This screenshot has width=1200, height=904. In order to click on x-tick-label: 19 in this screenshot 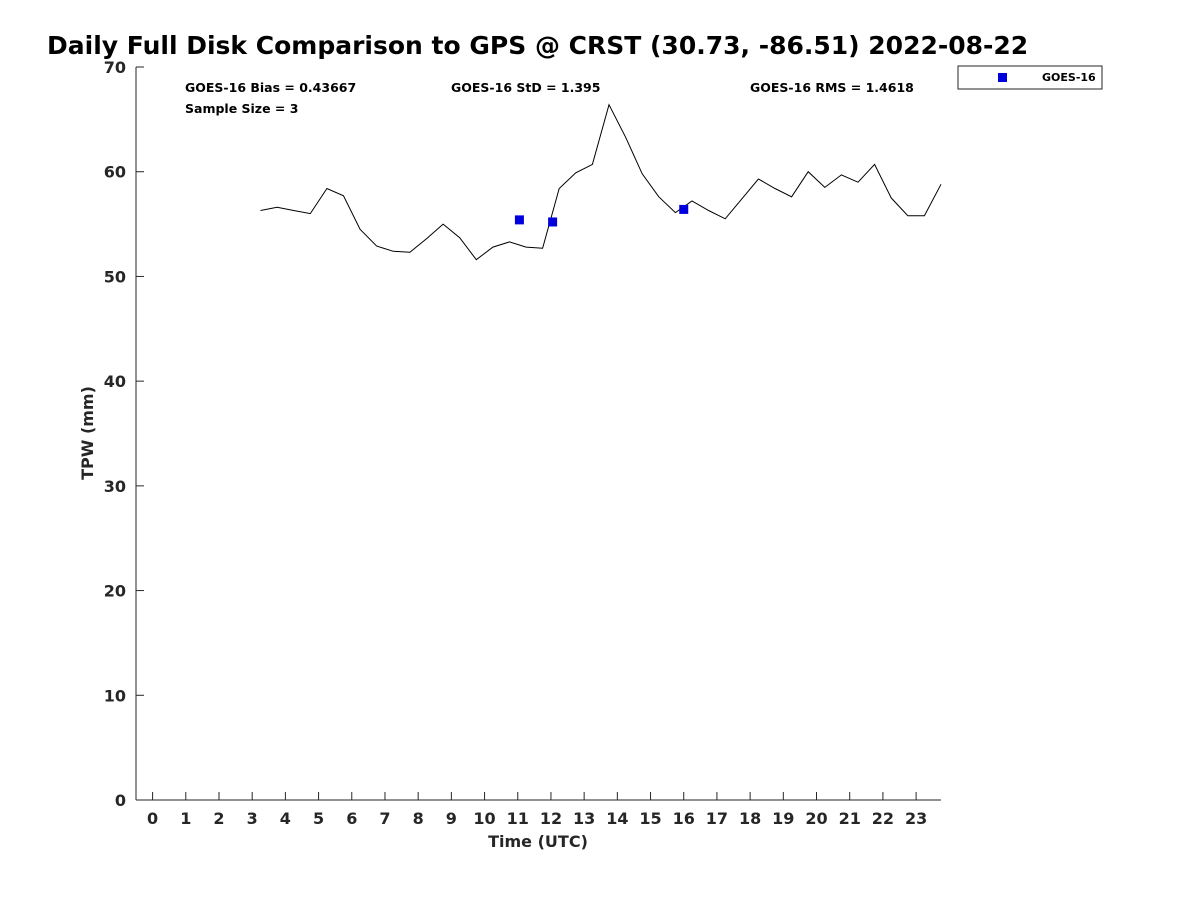, I will do `click(783, 818)`.